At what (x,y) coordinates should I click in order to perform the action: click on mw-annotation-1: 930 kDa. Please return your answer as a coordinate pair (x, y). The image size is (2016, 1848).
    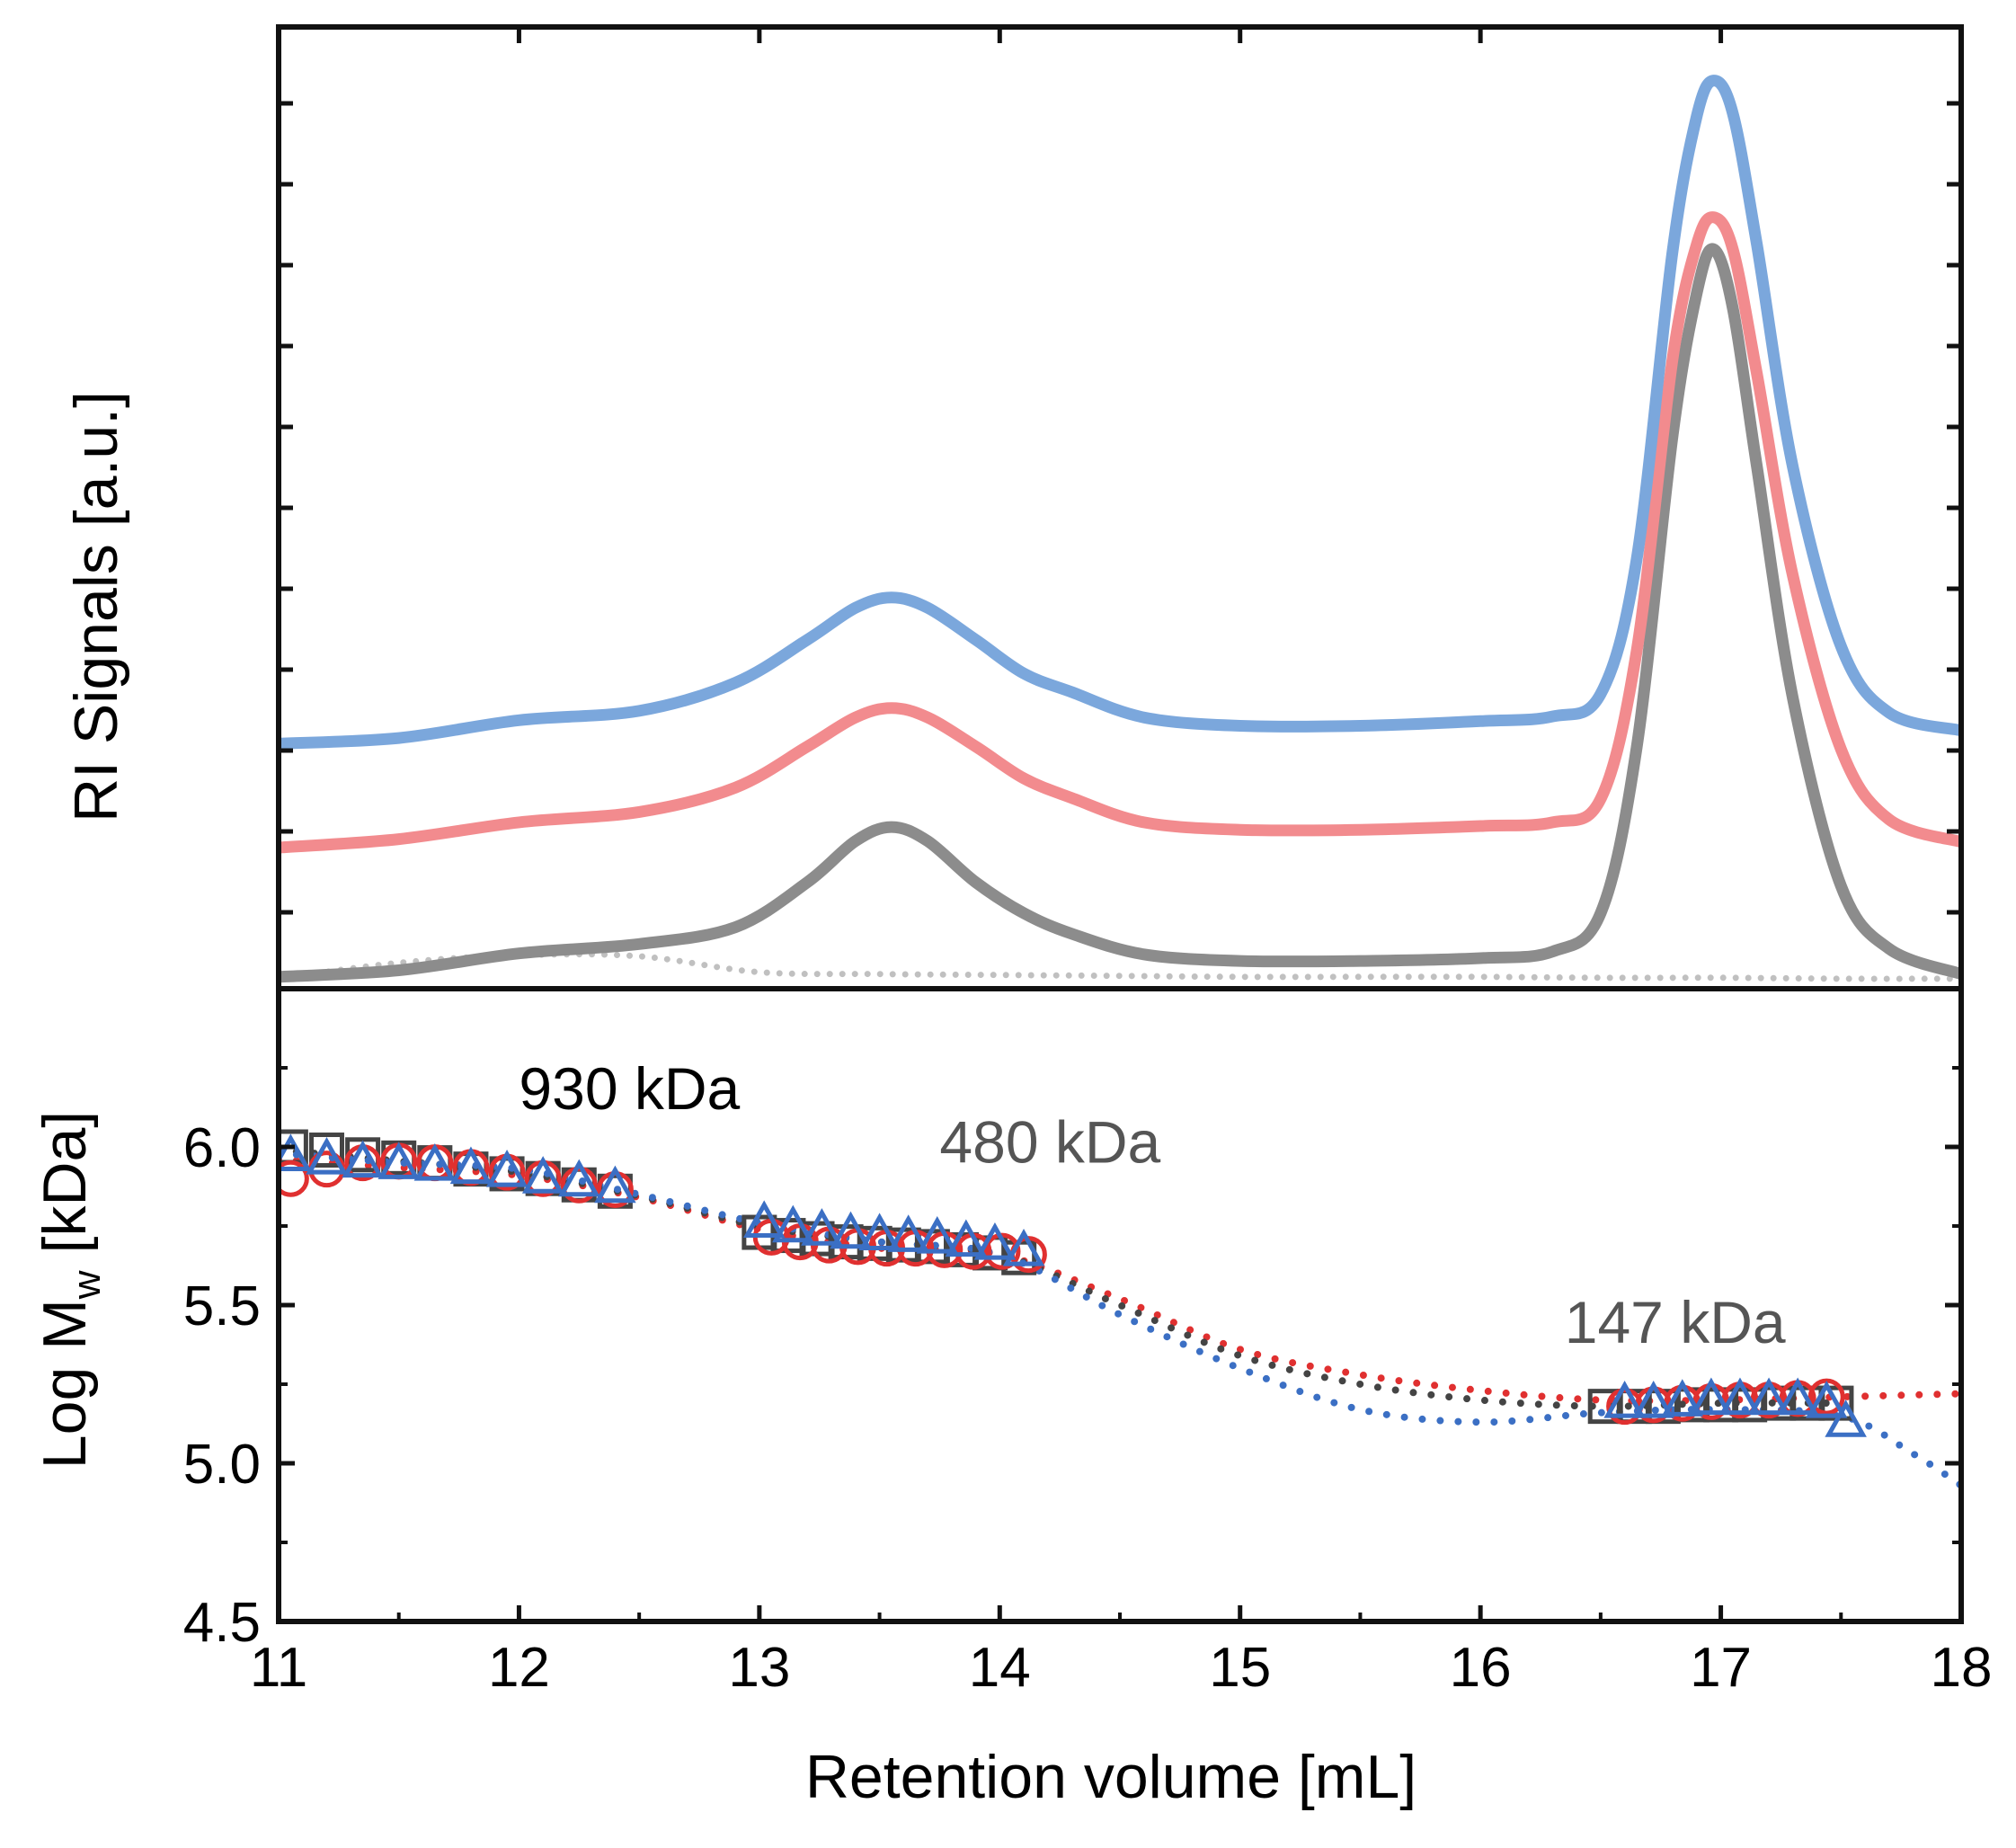
    Looking at the image, I should click on (629, 1088).